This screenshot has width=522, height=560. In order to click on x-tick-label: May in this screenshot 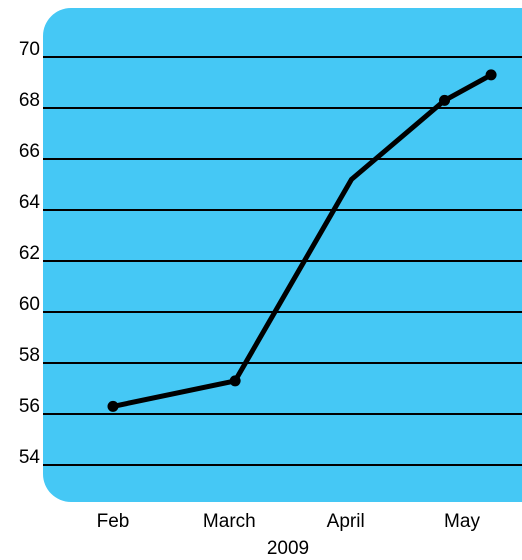, I will do `click(462, 521)`.